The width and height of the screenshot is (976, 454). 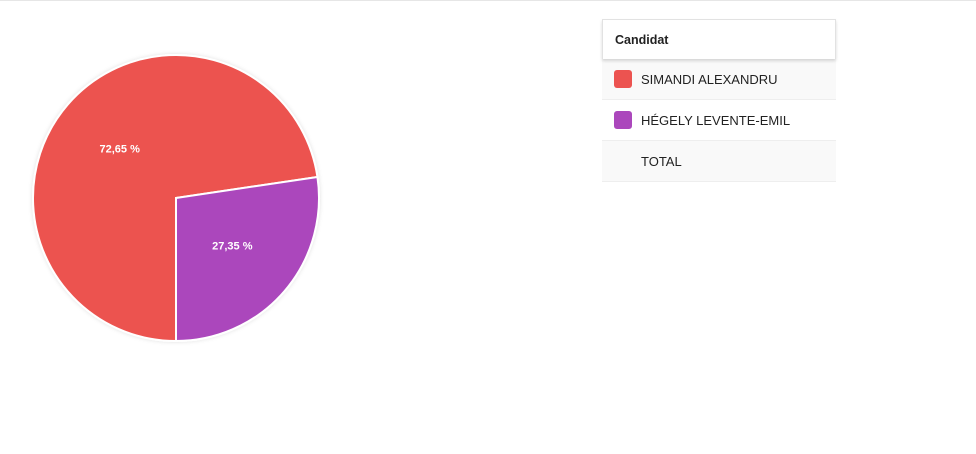 I want to click on slice-label: 27,35 %, so click(x=232, y=246).